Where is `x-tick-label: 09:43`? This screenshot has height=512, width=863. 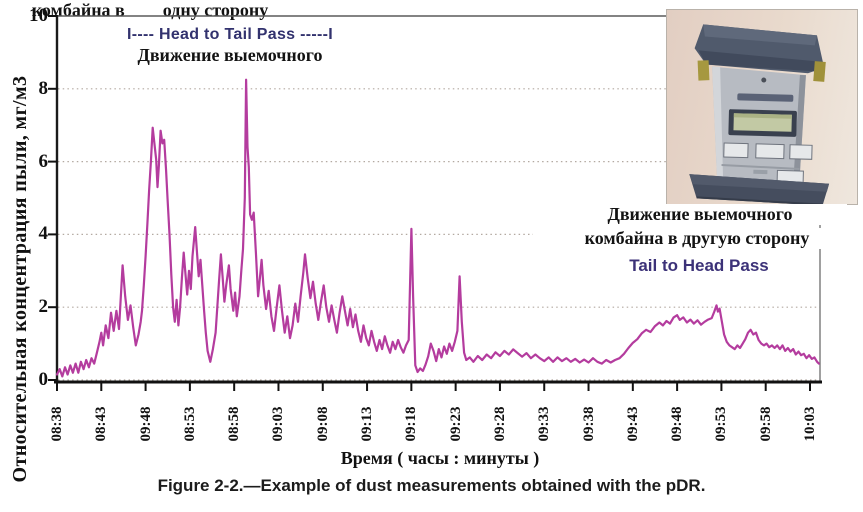
x-tick-label: 09:43 is located at coordinates (632, 424).